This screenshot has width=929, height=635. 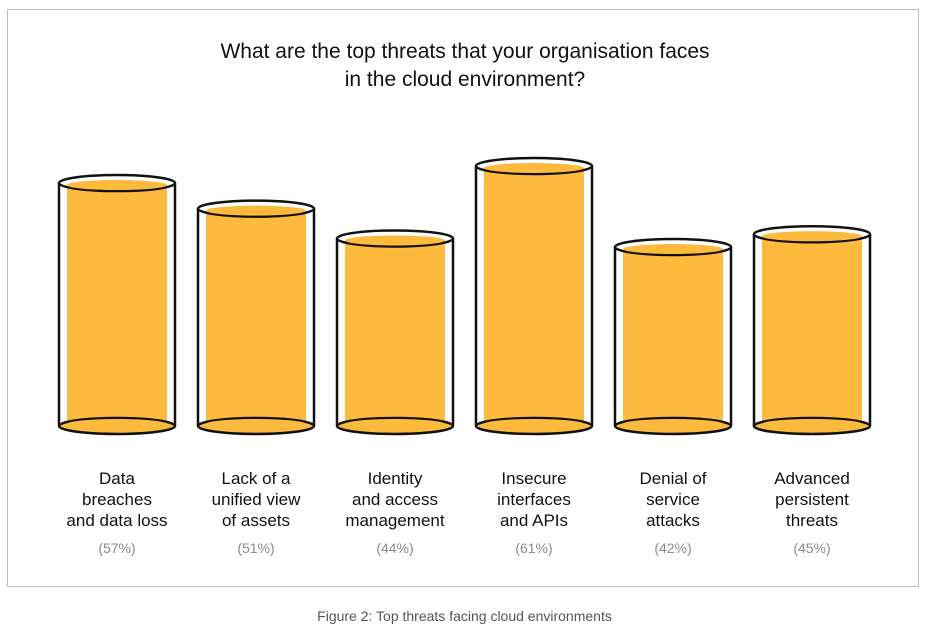 What do you see at coordinates (117, 499) in the screenshot?
I see `category-label: breaches` at bounding box center [117, 499].